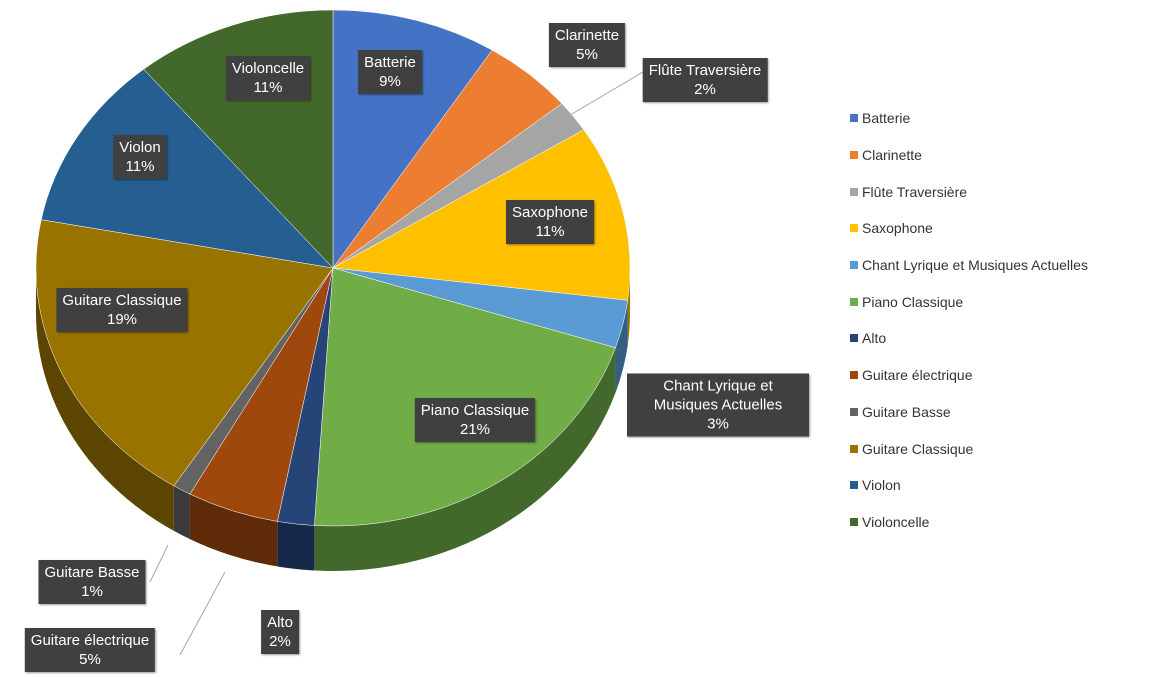 The width and height of the screenshot is (1163, 678). What do you see at coordinates (896, 521) in the screenshot?
I see `legend-label: Violoncelle` at bounding box center [896, 521].